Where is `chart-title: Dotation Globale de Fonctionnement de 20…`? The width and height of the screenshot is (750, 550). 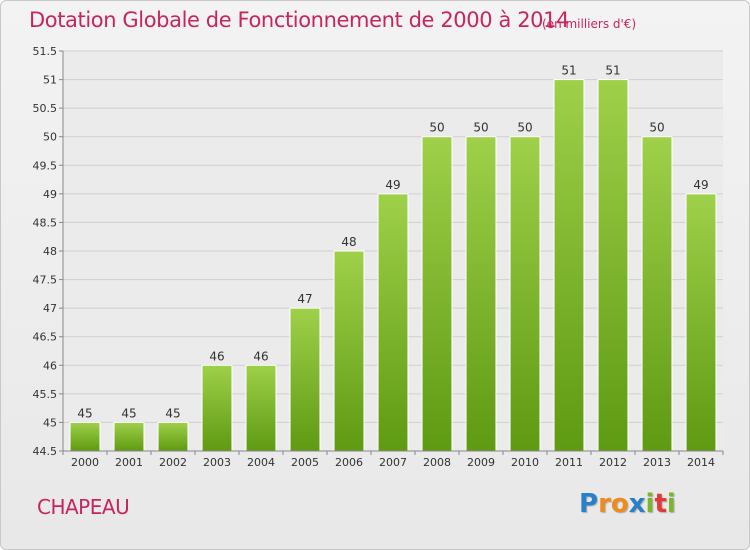
chart-title: Dotation Globale de Fonctionnement de 20… is located at coordinates (299, 20).